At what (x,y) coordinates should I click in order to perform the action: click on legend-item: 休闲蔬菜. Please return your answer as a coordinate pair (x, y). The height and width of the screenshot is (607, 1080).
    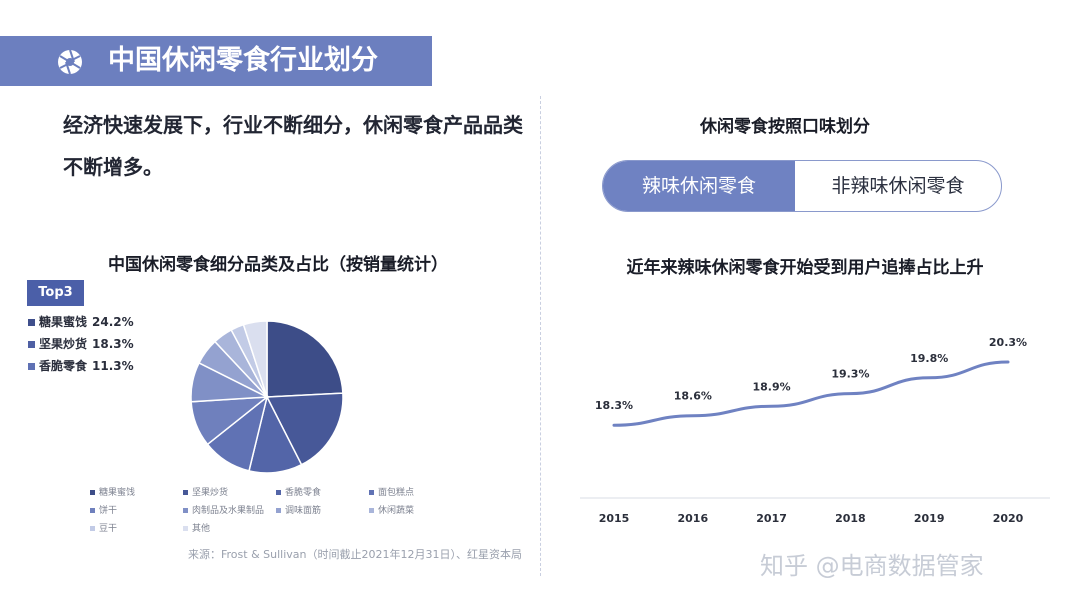
    Looking at the image, I should click on (415, 511).